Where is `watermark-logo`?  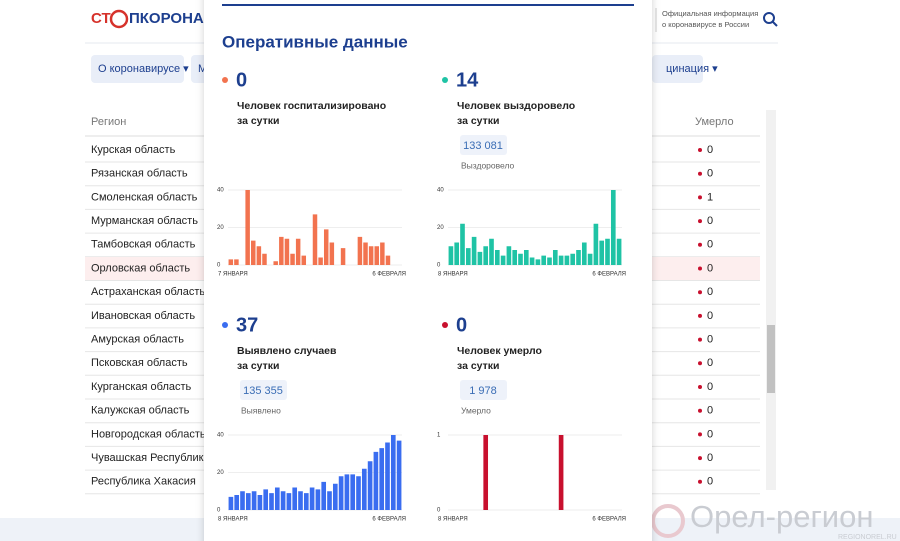 watermark-logo is located at coordinates (668, 521).